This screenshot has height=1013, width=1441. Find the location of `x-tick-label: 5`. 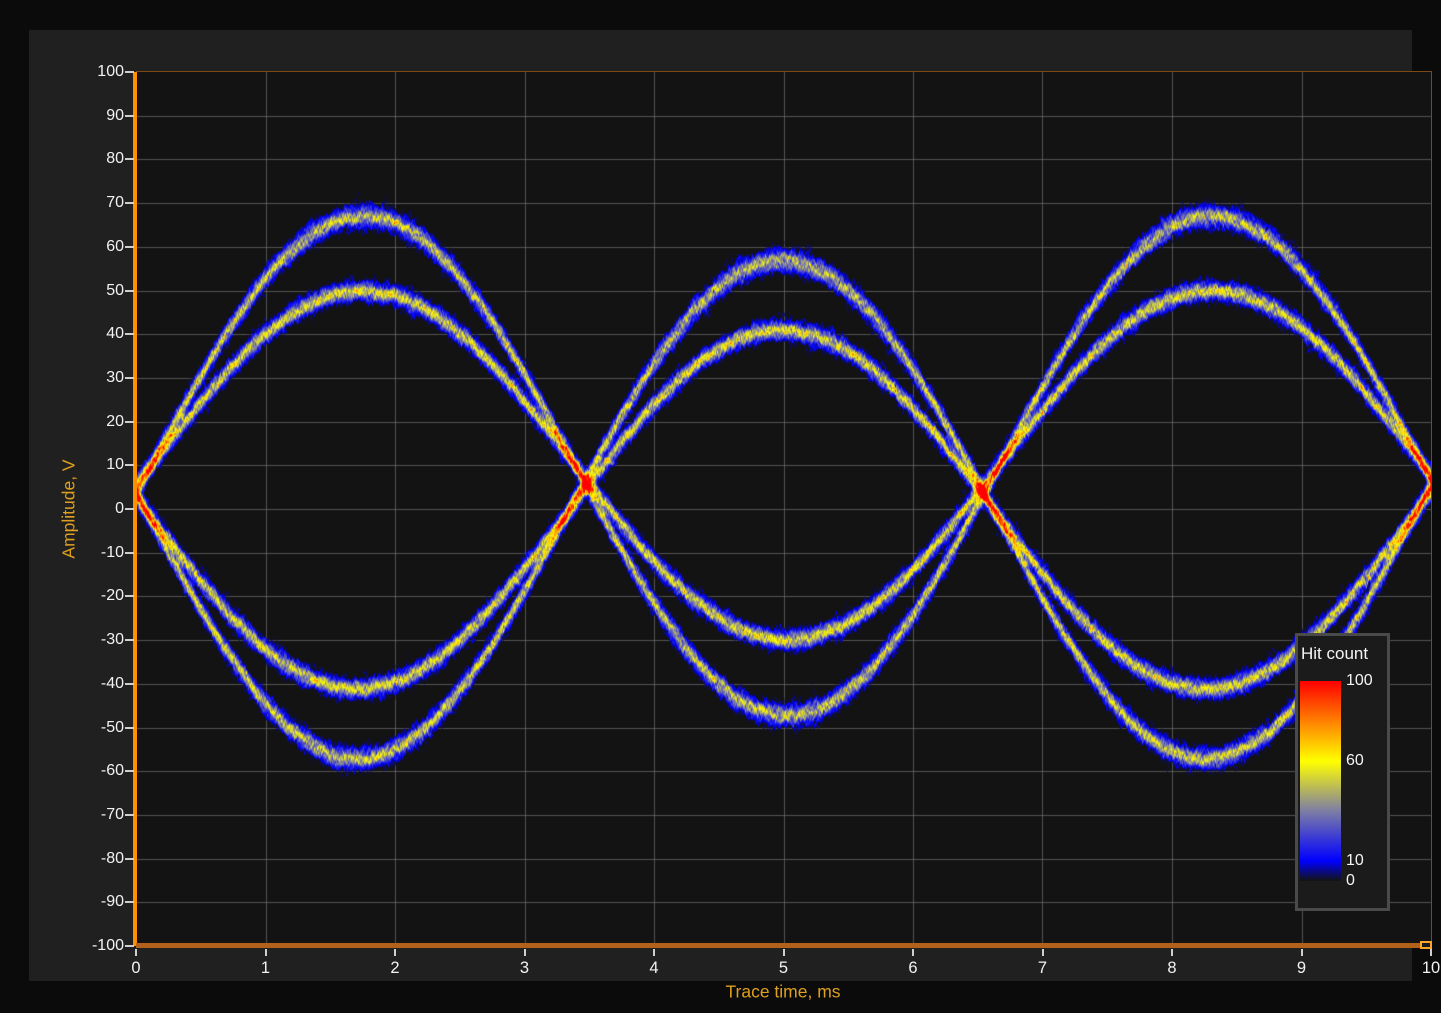

x-tick-label: 5 is located at coordinates (783, 968).